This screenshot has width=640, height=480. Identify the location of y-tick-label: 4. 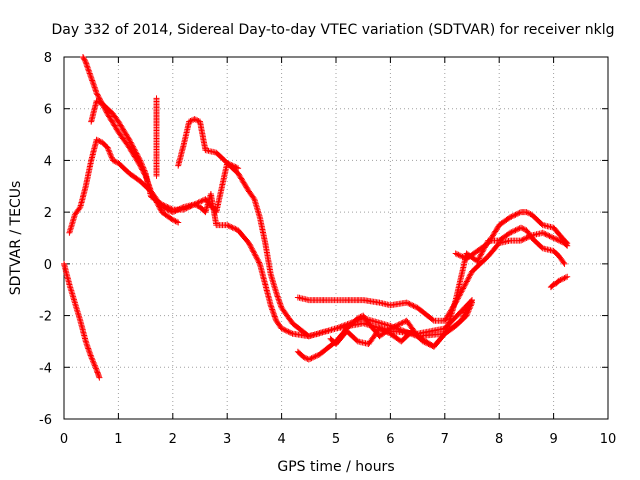
(48, 161).